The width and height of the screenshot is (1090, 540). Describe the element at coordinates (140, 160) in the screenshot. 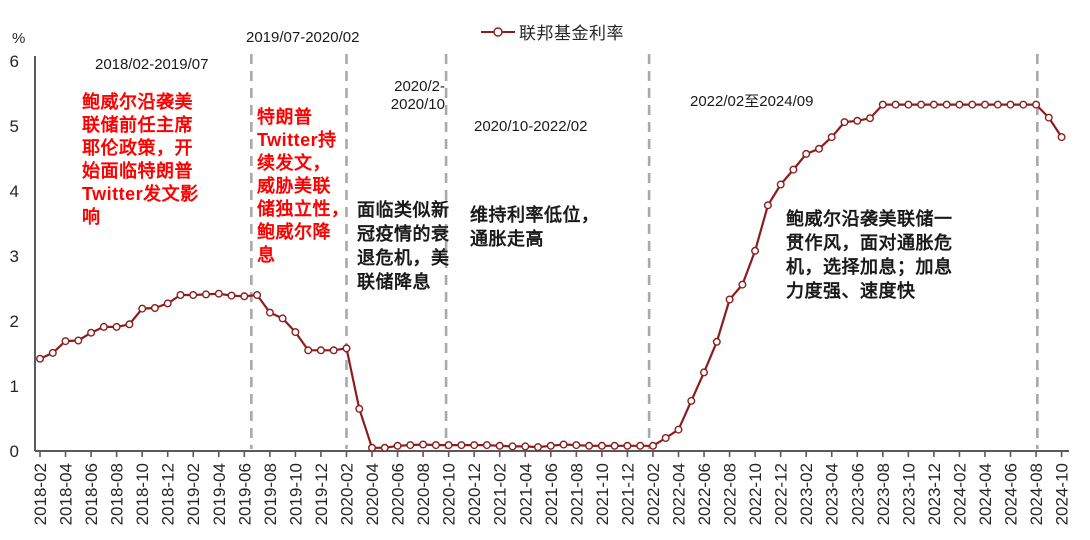

I see `note-2018: 鲍威尔沿袭美 联储前任主席 耶伦政策，开 始面临特朗普 Twitter发文影响` at that location.